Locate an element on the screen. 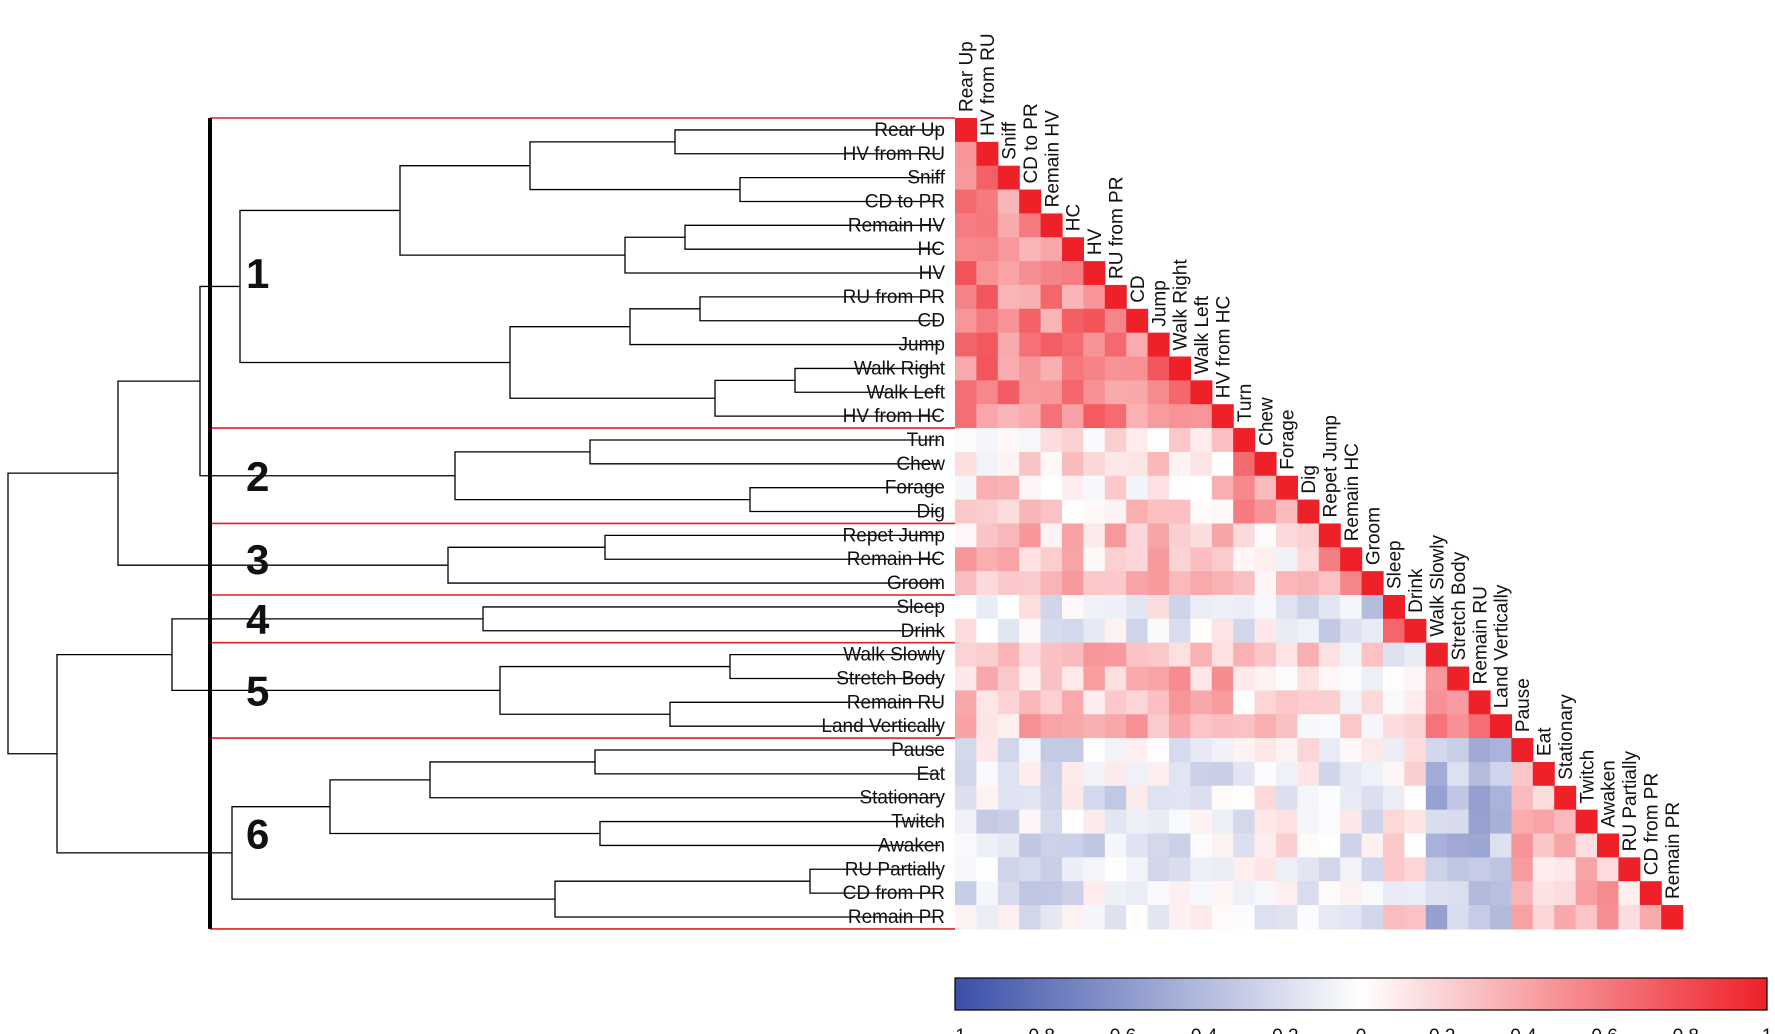 This screenshot has width=1775, height=1034. cluster-number: 3 is located at coordinates (257, 559).